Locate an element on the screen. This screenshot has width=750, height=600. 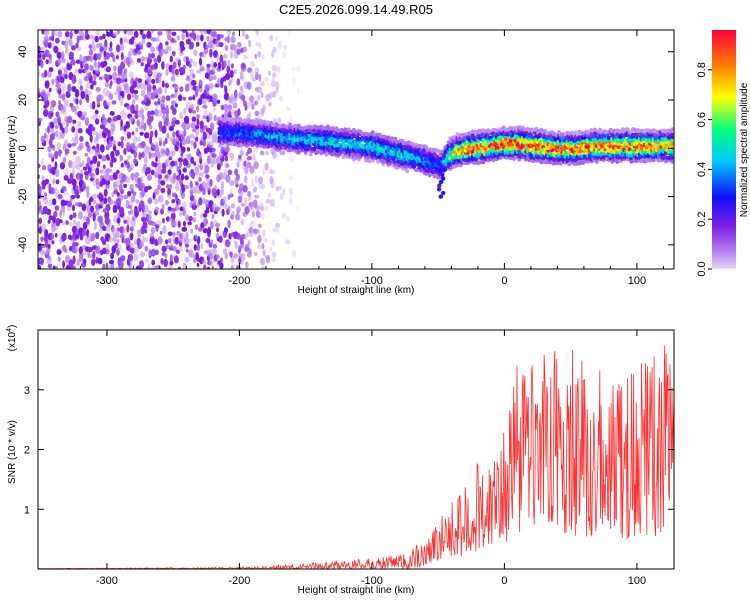
y-tick-label: 20 is located at coordinates (23, 100).